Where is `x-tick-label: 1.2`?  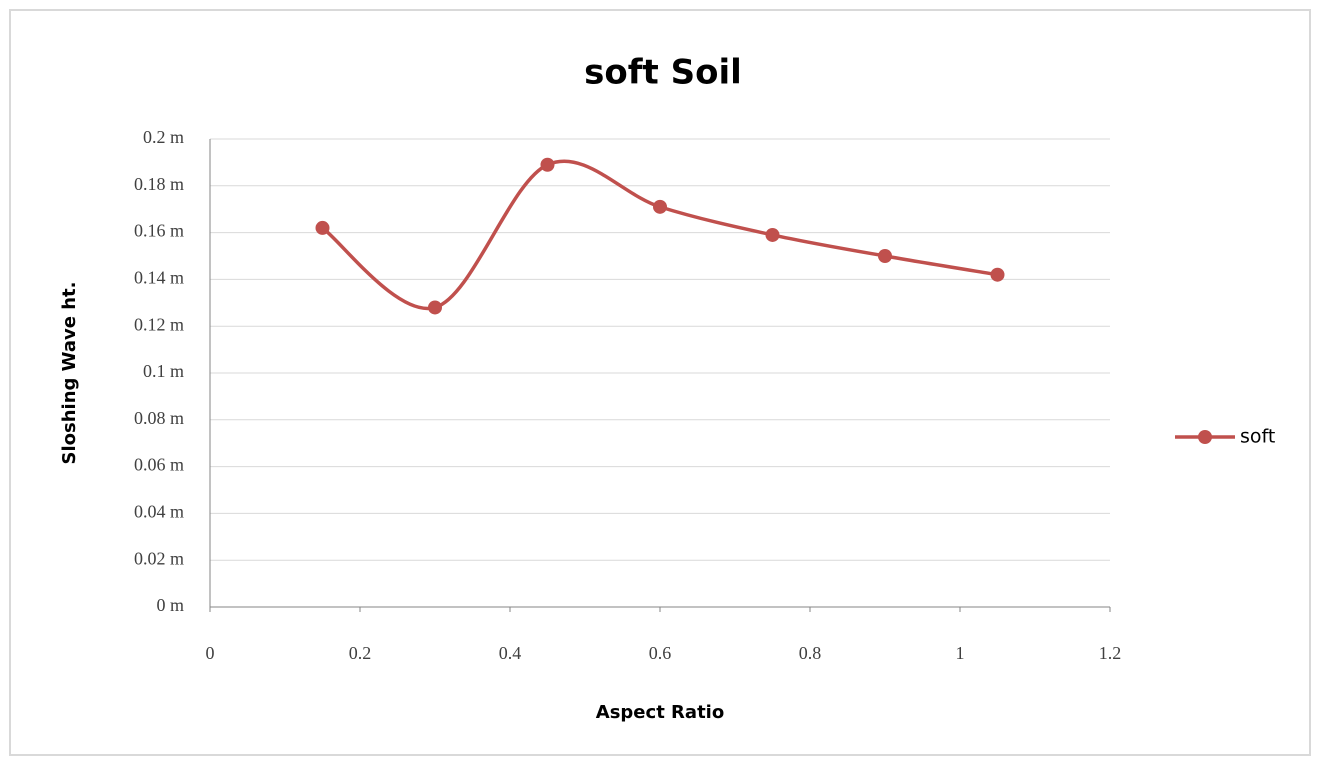 x-tick-label: 1.2 is located at coordinates (1110, 653).